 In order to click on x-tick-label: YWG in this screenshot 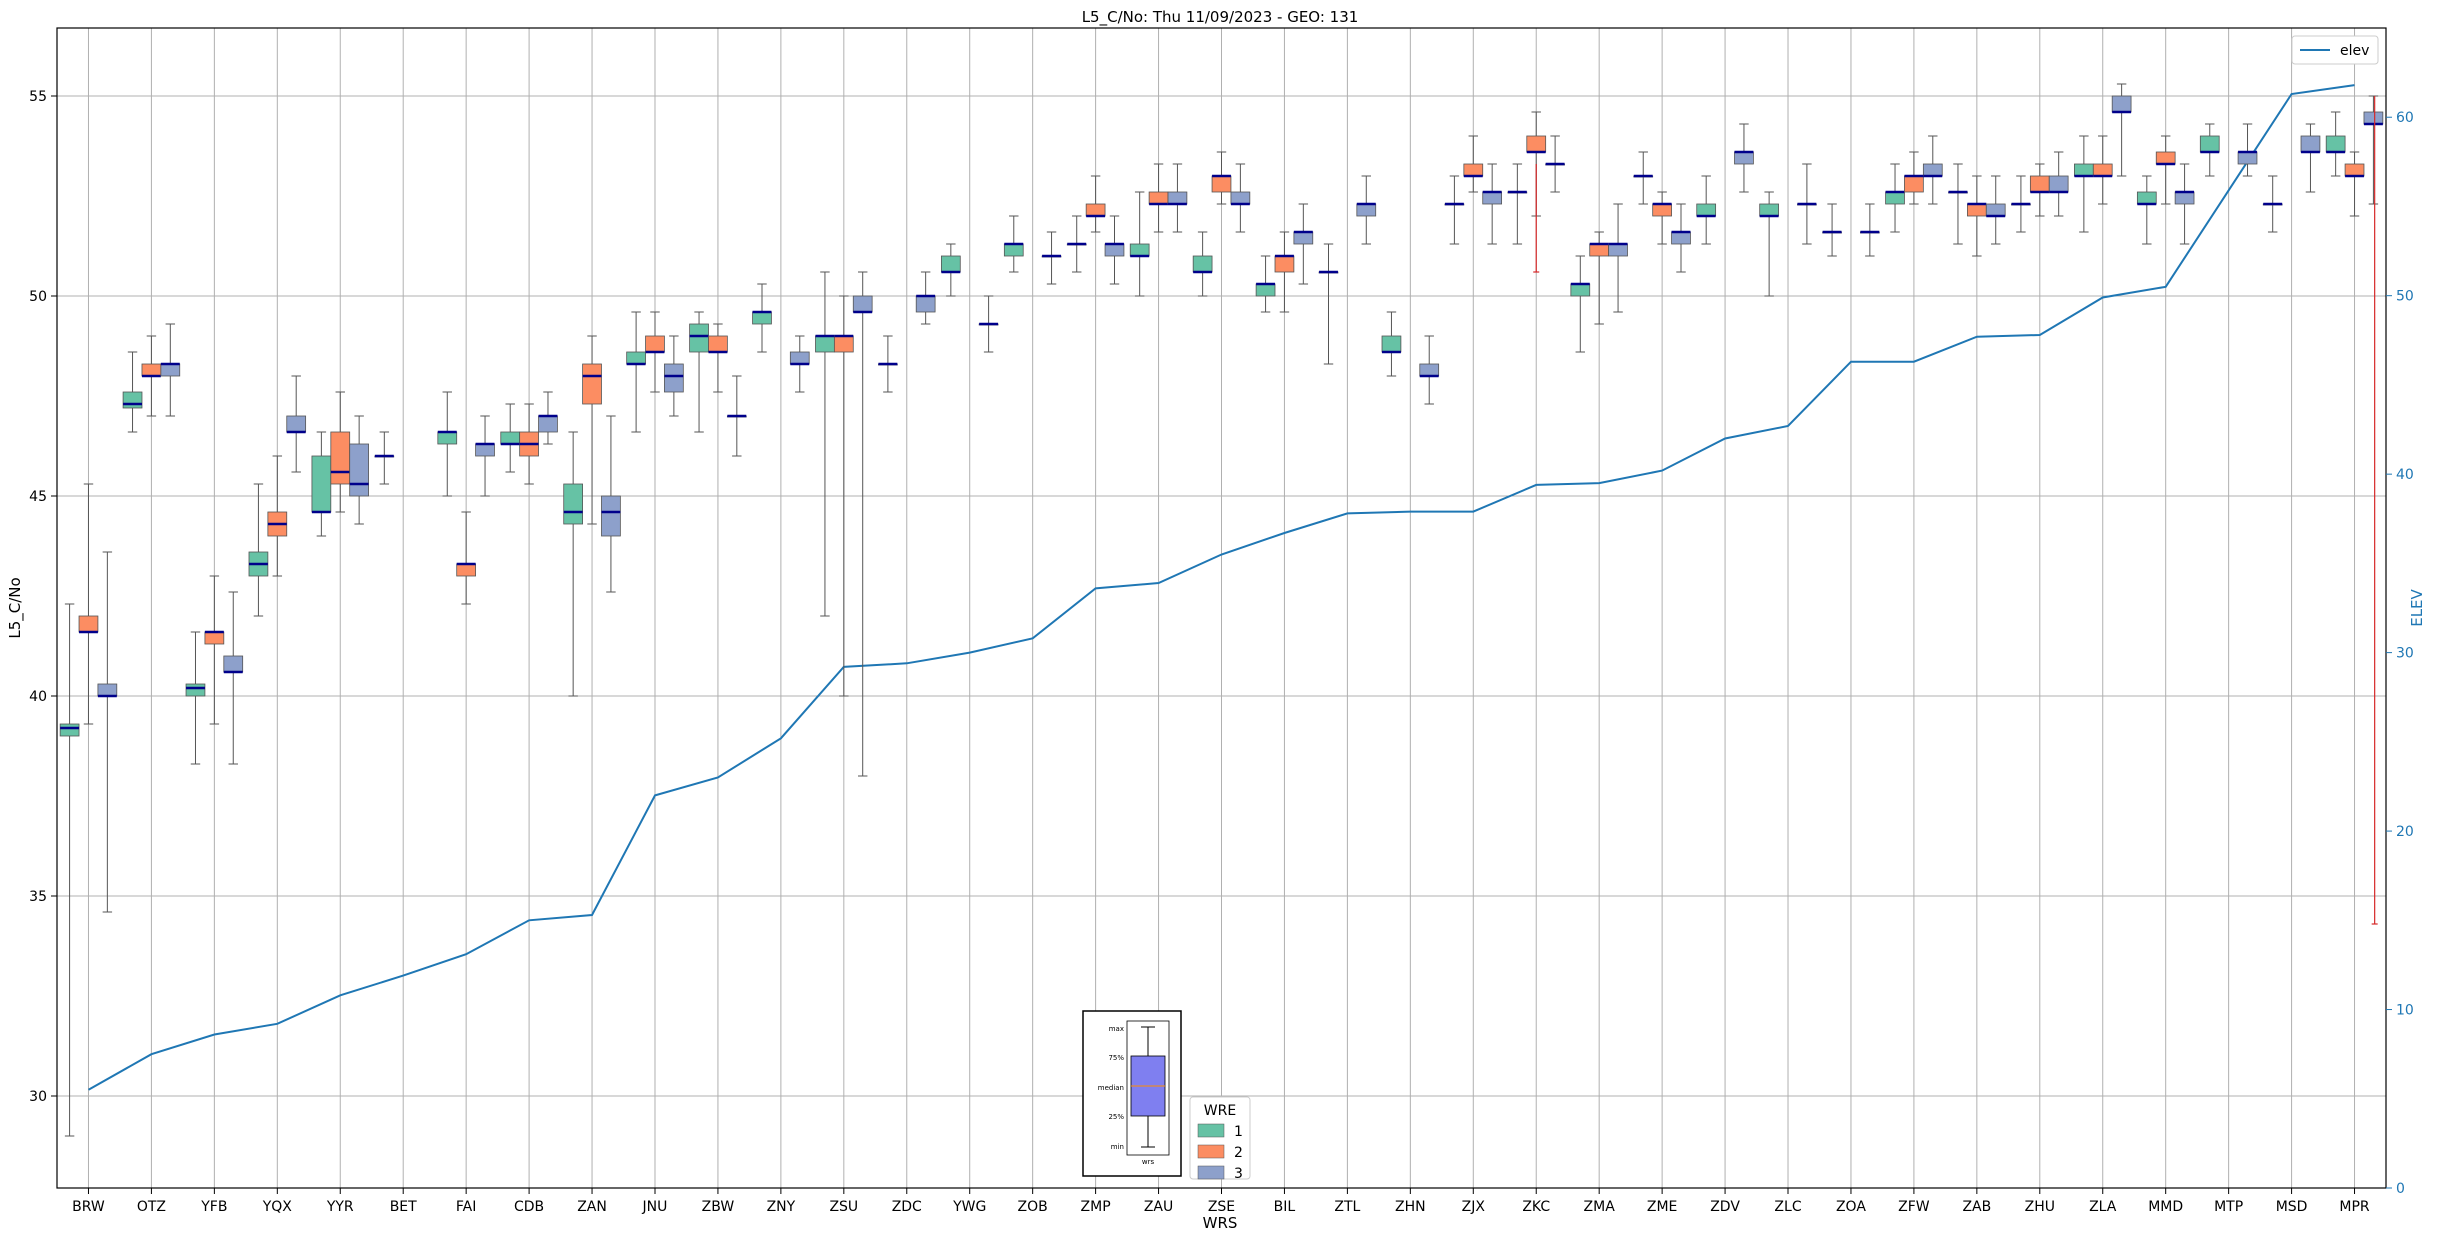, I will do `click(969, 1207)`.